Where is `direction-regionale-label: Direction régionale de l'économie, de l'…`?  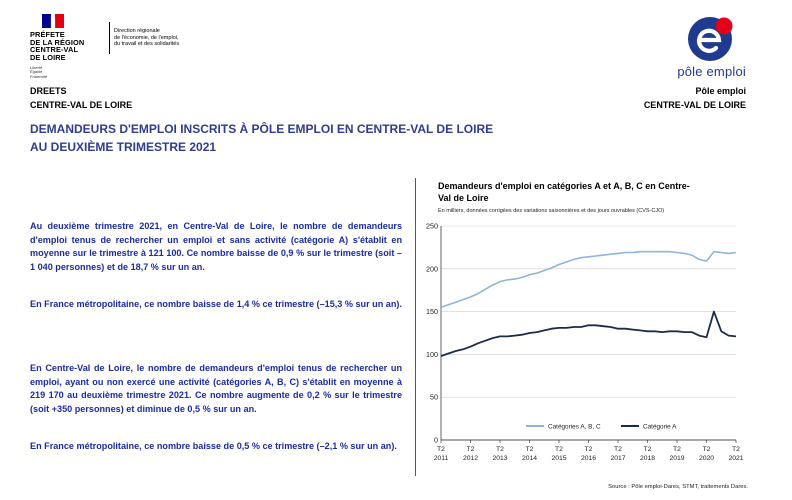 direction-regionale-label: Direction régionale de l'économie, de l'… is located at coordinates (147, 38).